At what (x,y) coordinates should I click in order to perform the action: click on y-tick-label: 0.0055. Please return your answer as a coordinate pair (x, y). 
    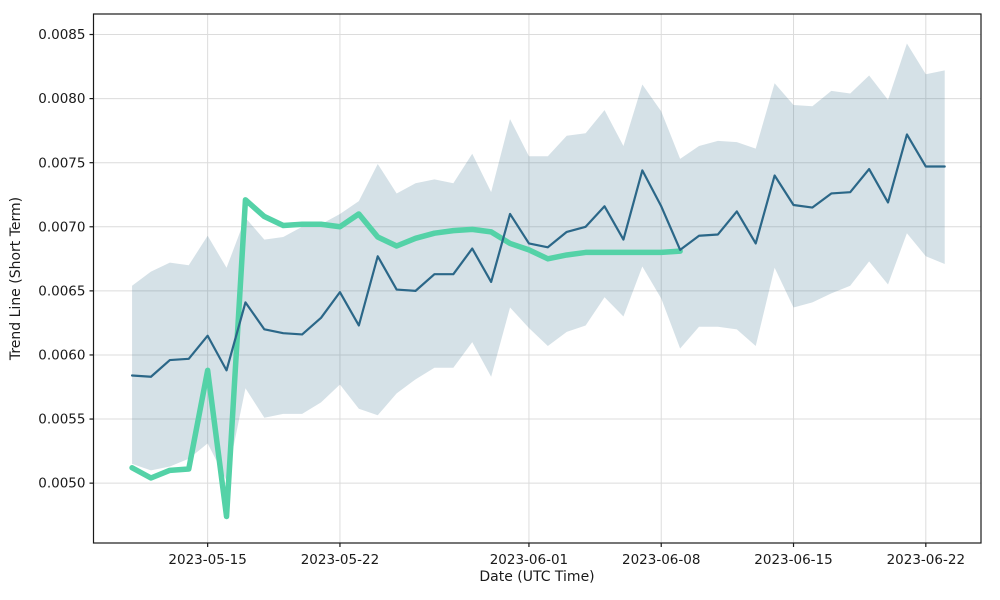
    Looking at the image, I should click on (61, 420).